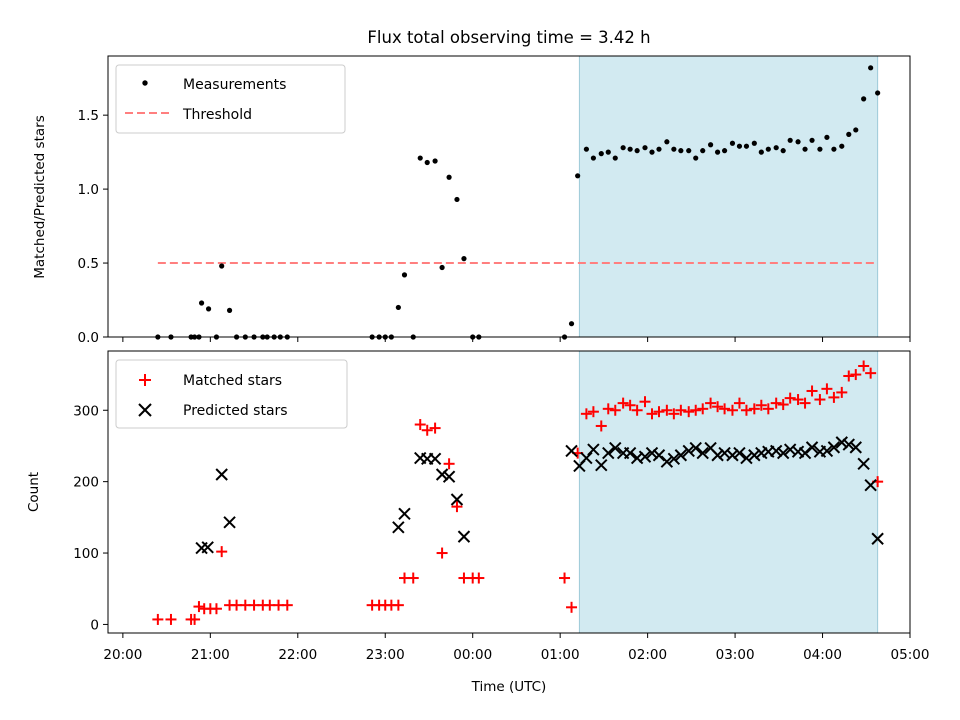 The image size is (960, 720). What do you see at coordinates (86, 483) in the screenshot?
I see `bottom-y-tick-label: 200` at bounding box center [86, 483].